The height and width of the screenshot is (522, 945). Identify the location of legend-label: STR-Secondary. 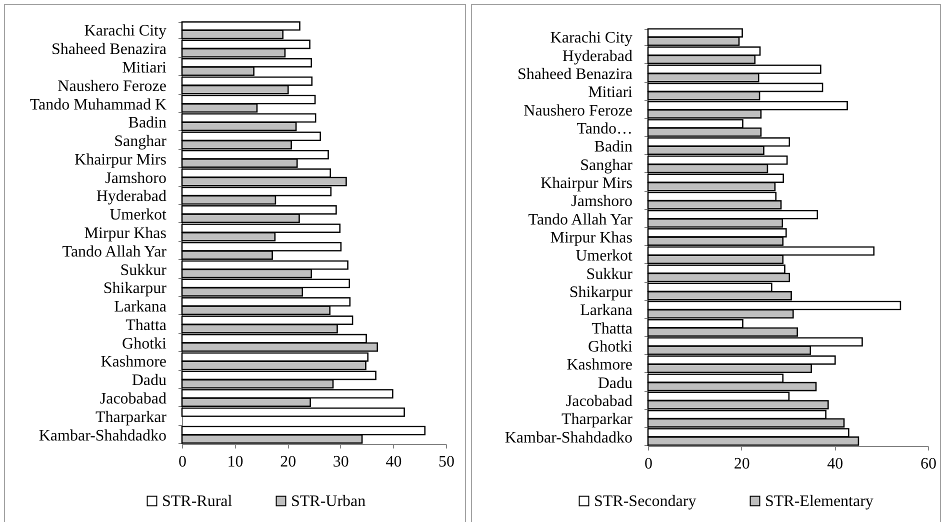
(645, 501).